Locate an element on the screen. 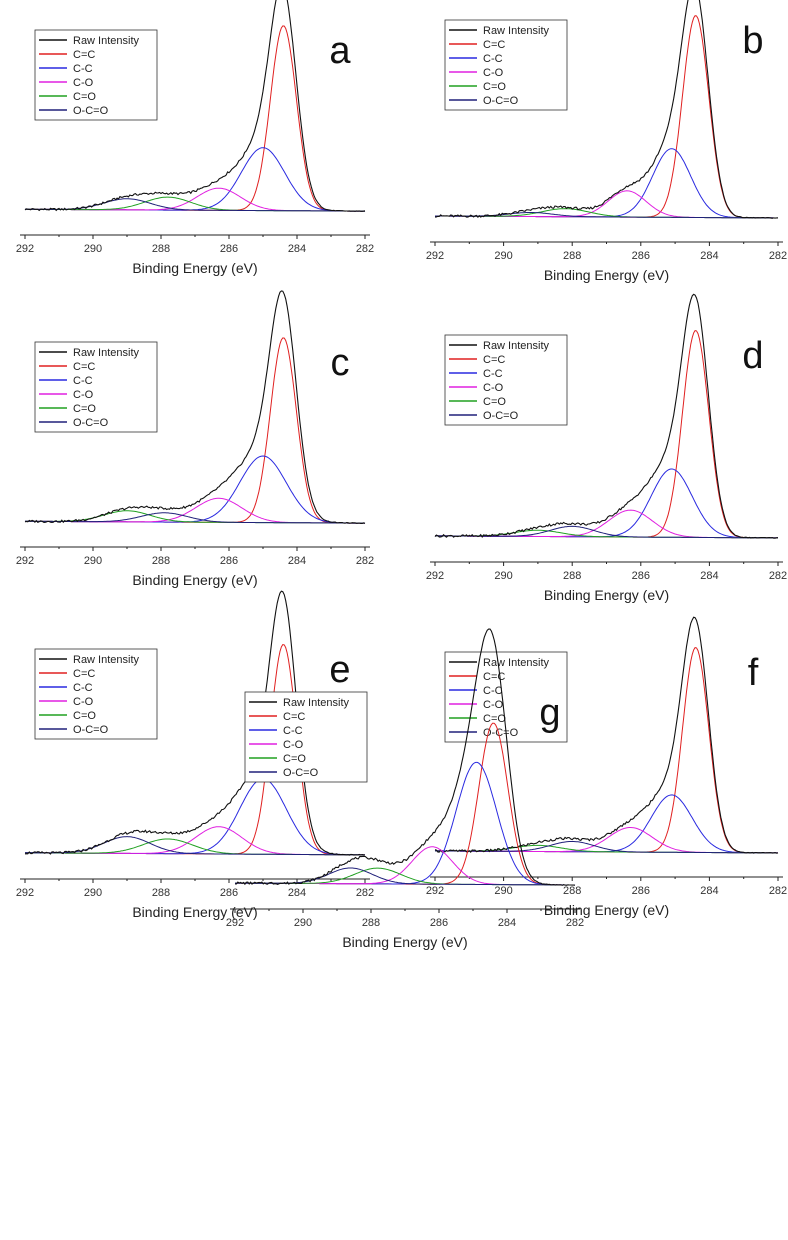 This screenshot has width=788, height=1240. panel-letter: b is located at coordinates (752, 41).